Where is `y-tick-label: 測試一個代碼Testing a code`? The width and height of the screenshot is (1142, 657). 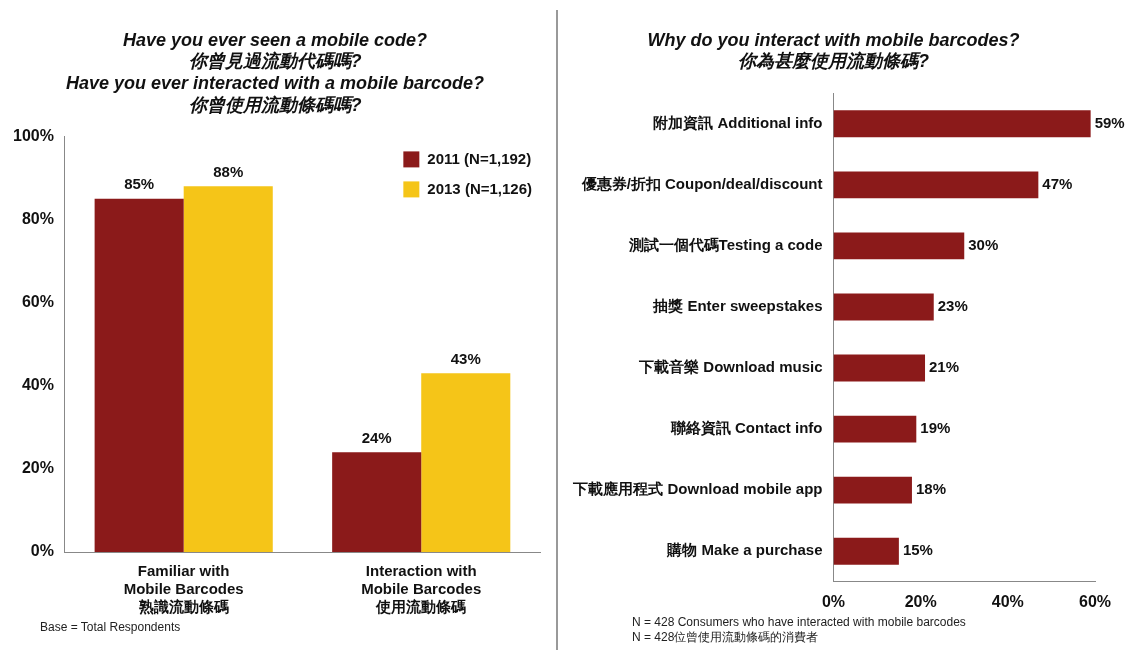
y-tick-label: 測試一個代碼Testing a code is located at coordinates (725, 245).